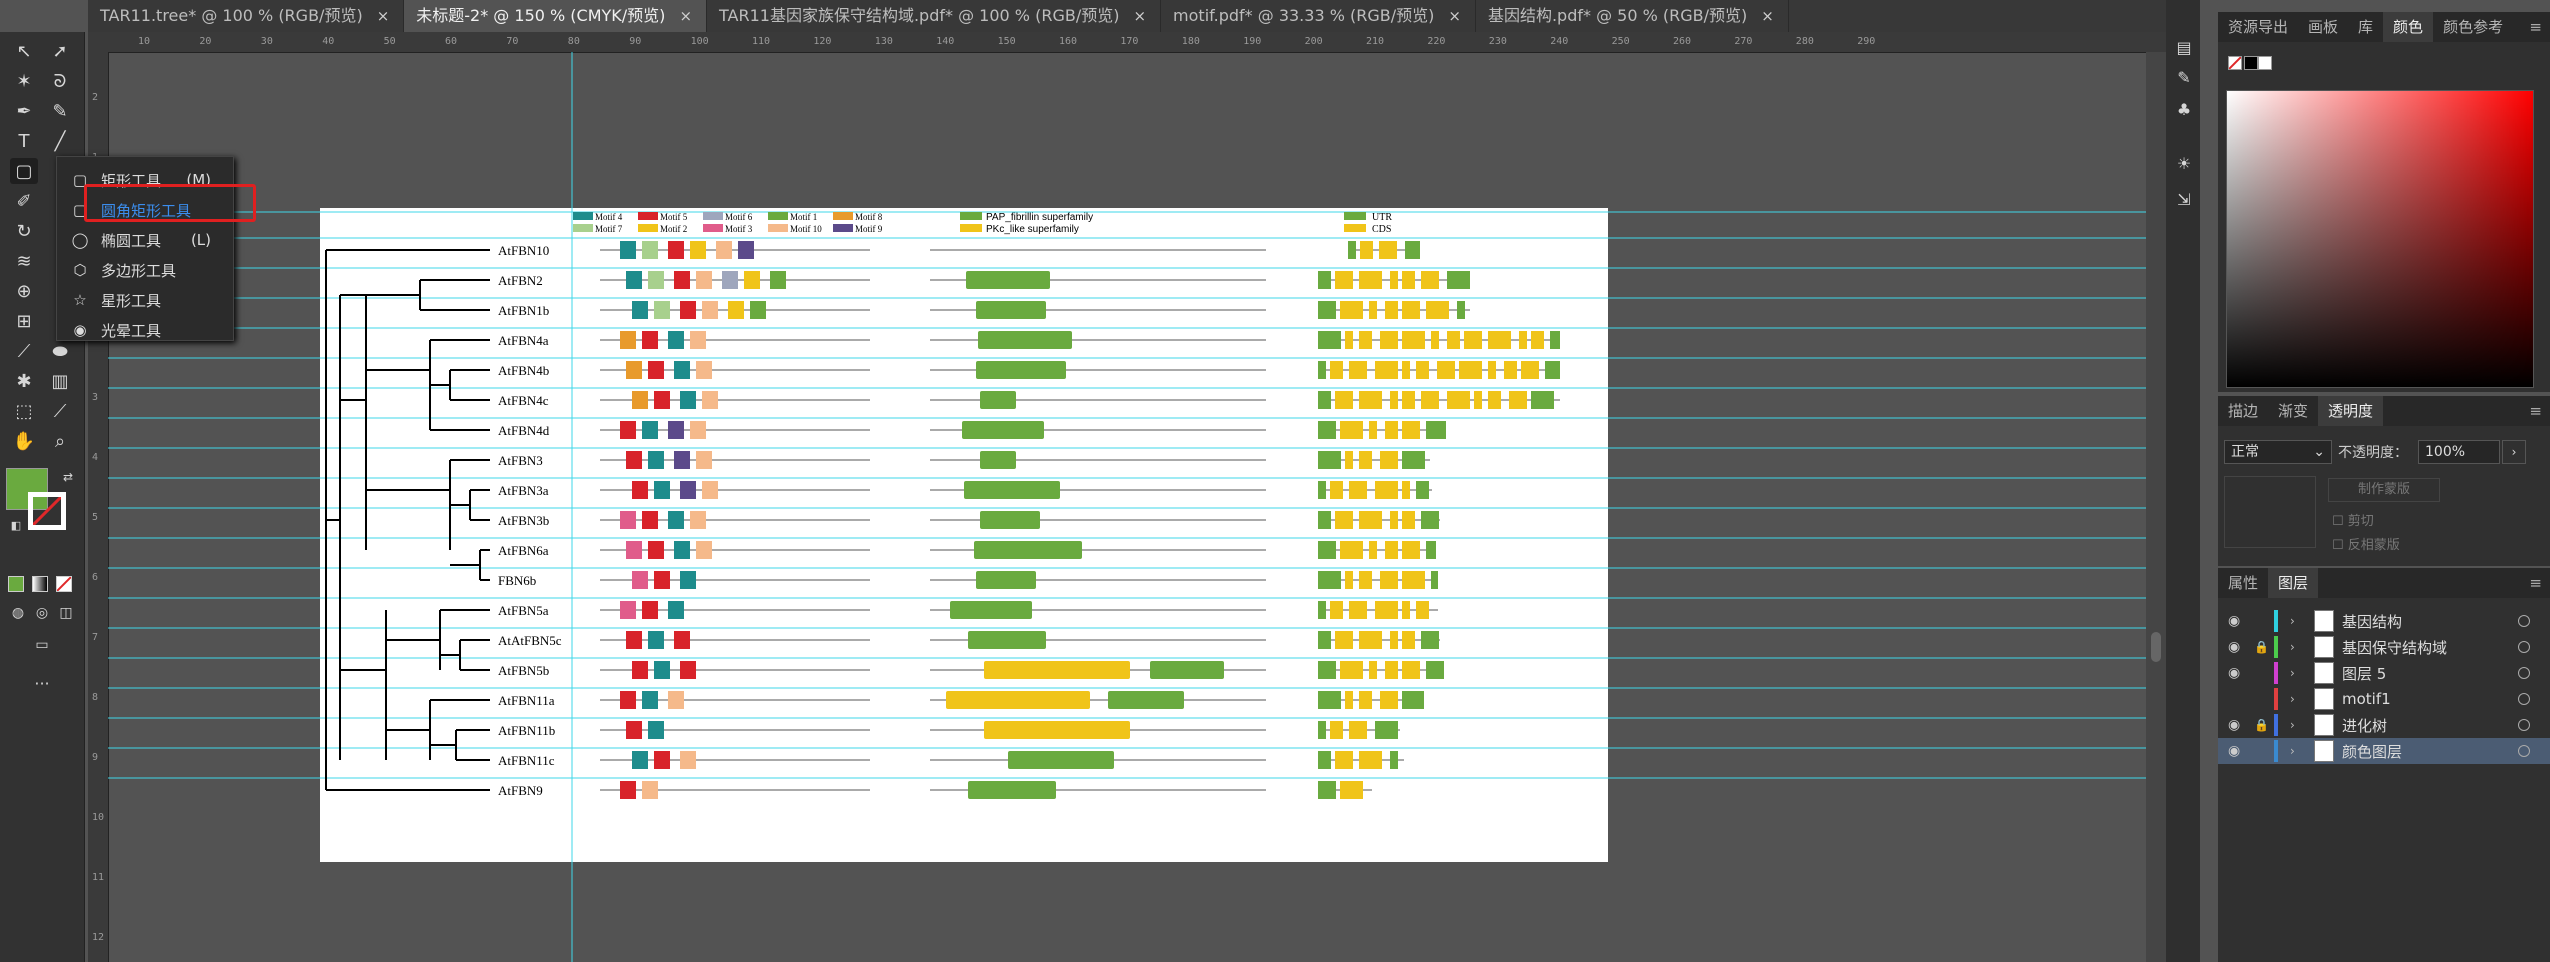 The height and width of the screenshot is (962, 2550). I want to click on hand-tool-icon: ✋, so click(24, 441).